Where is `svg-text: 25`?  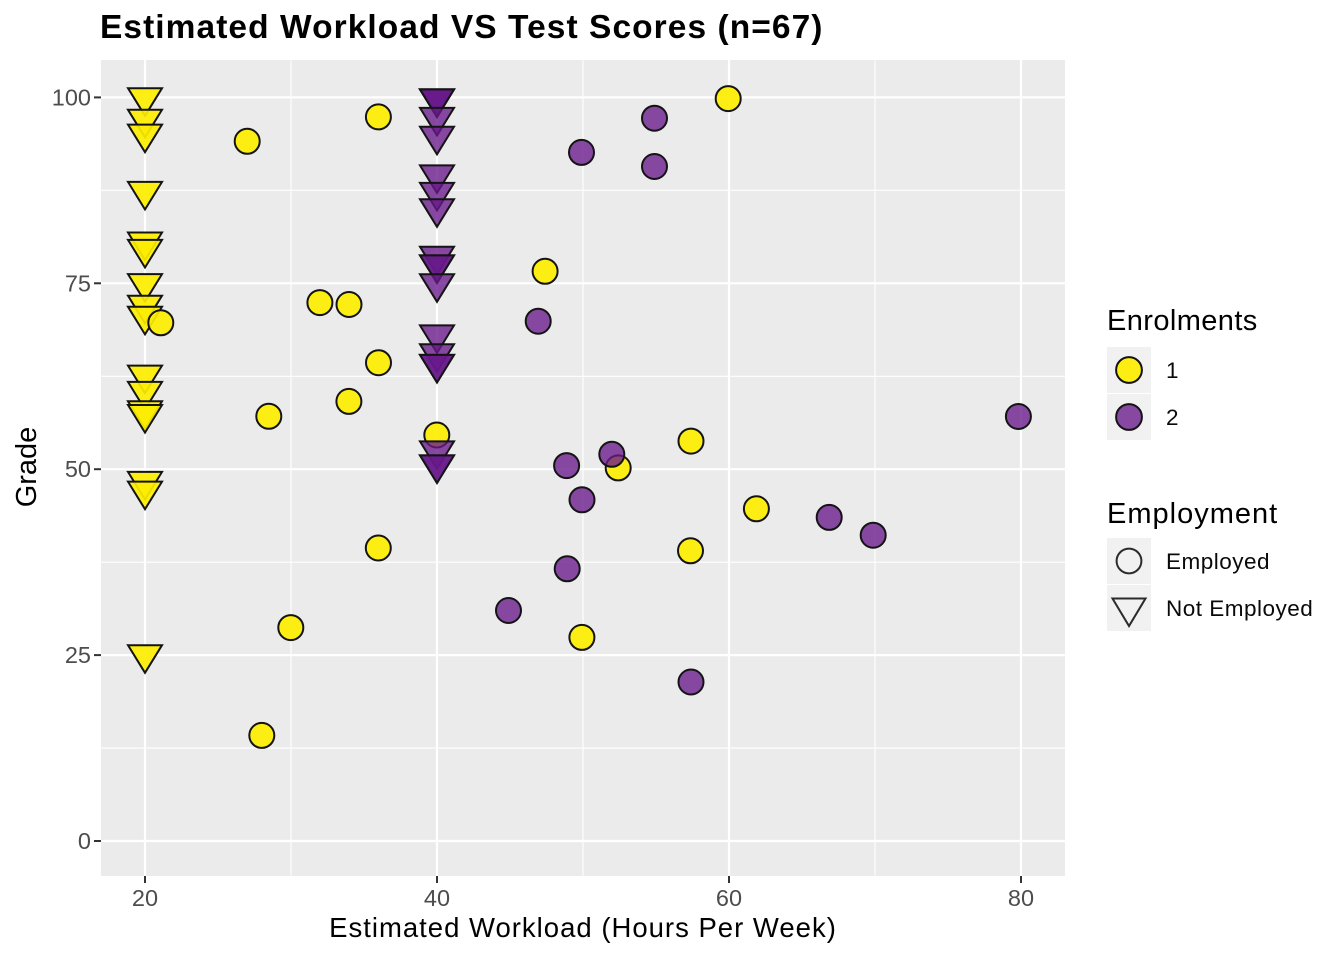
svg-text: 25 is located at coordinates (78, 655).